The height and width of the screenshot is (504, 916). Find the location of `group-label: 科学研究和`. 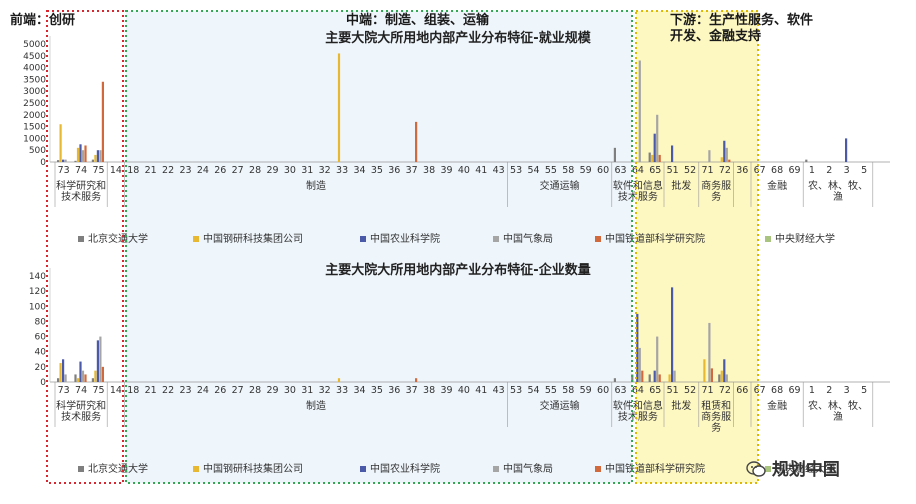

group-label: 科学研究和 is located at coordinates (81, 405).